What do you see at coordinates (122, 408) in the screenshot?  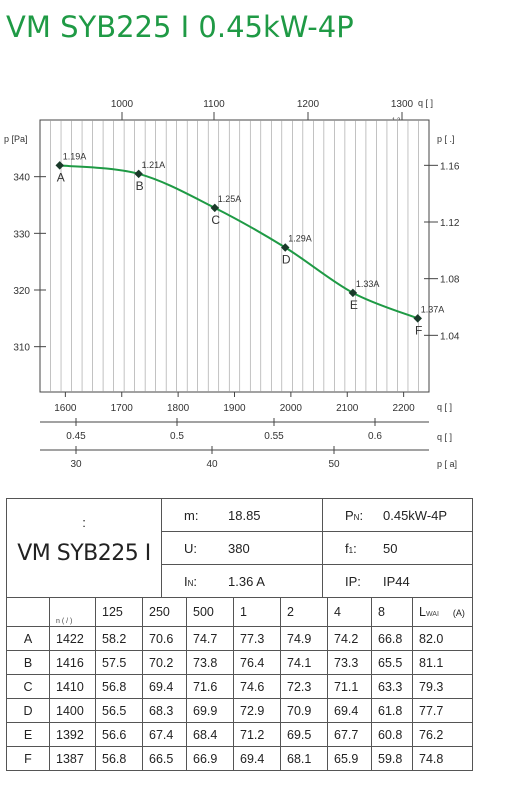 I see `x-tick-label: 1700` at bounding box center [122, 408].